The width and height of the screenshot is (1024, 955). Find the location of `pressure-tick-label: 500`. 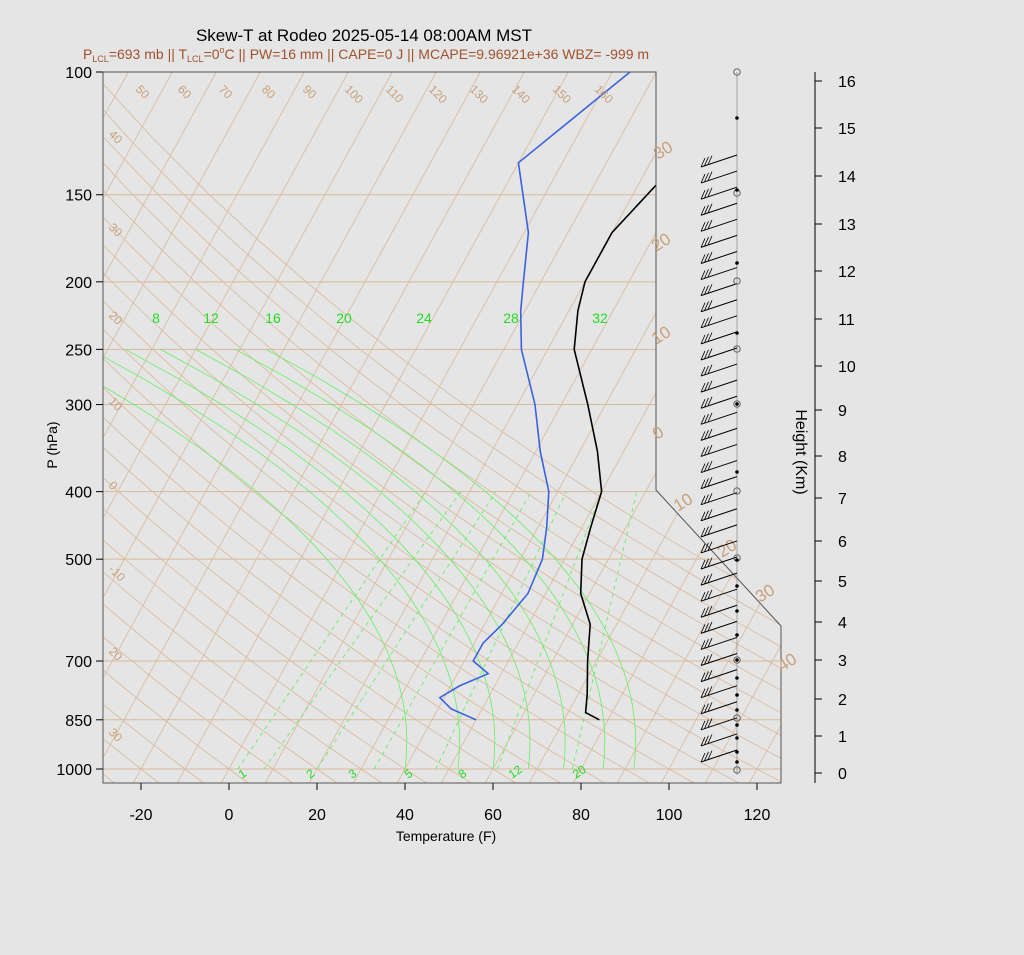

pressure-tick-label: 500 is located at coordinates (78, 560).